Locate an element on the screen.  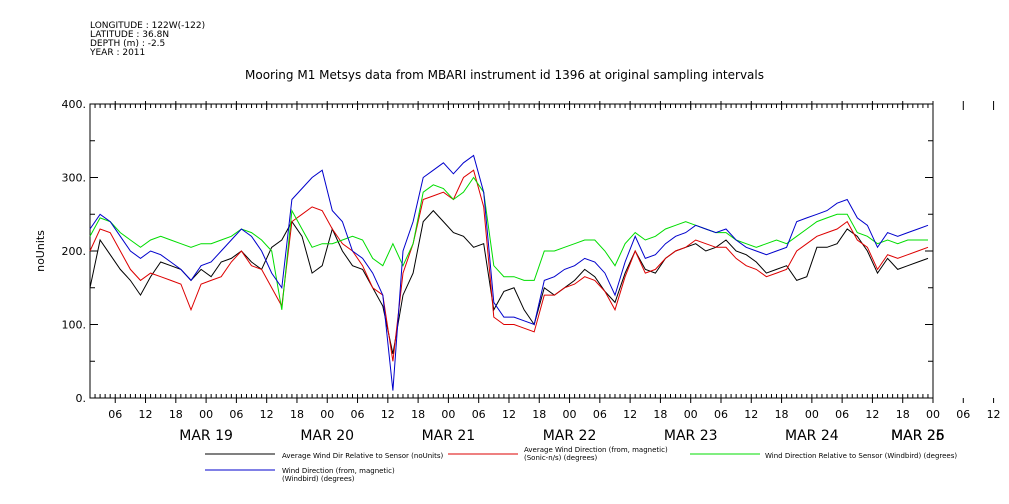
x-day-label: MAR 21 is located at coordinates (449, 436).